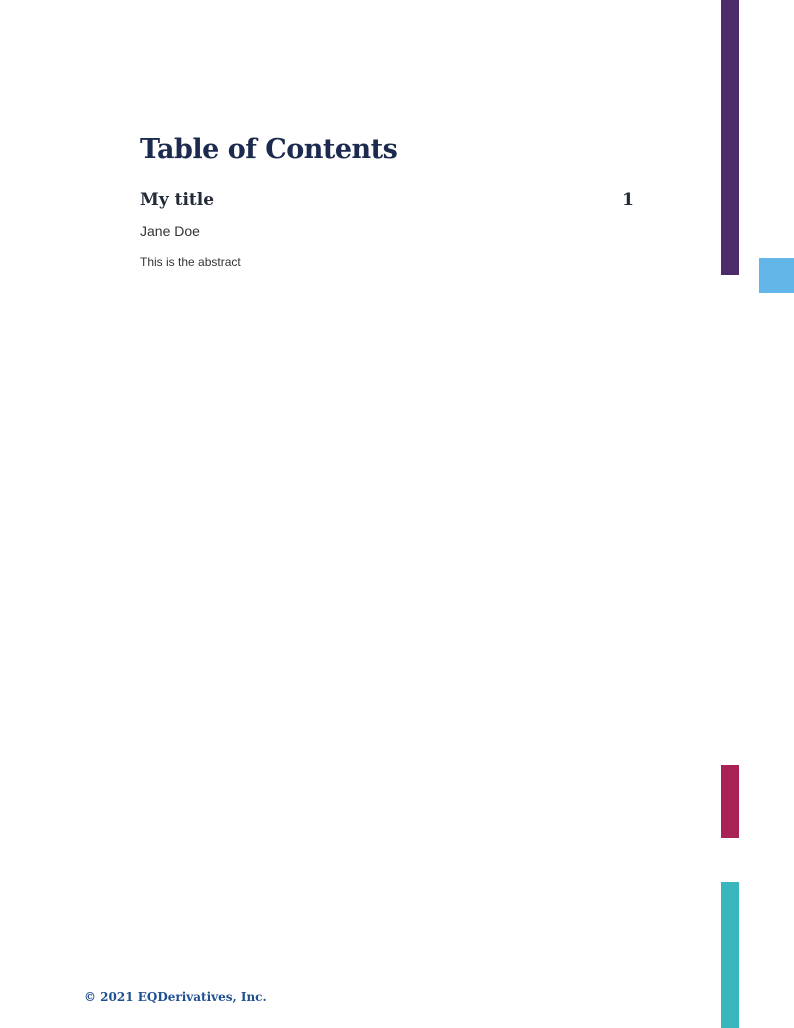  I want to click on decorative-bar-purple, so click(730, 137).